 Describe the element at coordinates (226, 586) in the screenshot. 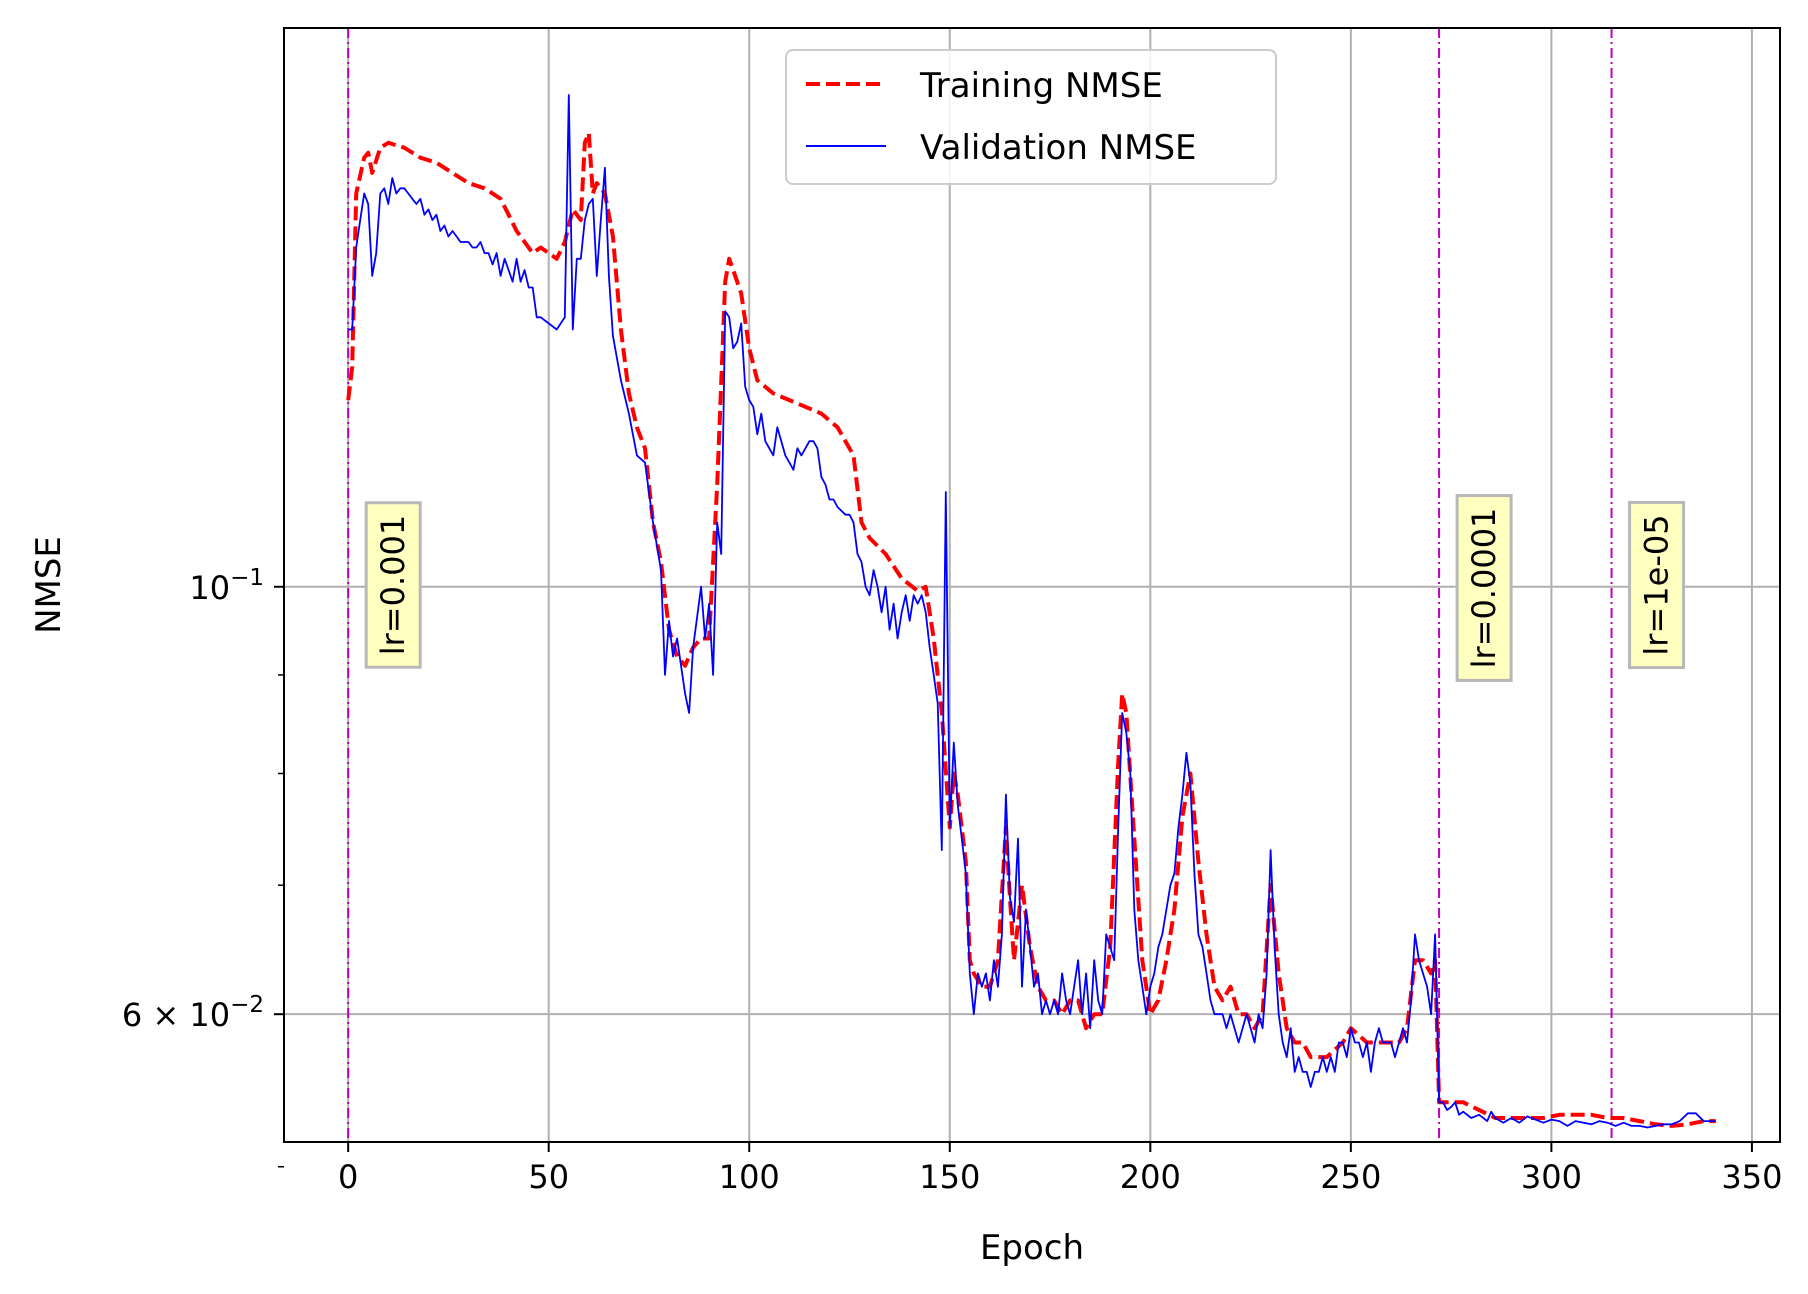

I see `y-tick-label: 10−1` at that location.